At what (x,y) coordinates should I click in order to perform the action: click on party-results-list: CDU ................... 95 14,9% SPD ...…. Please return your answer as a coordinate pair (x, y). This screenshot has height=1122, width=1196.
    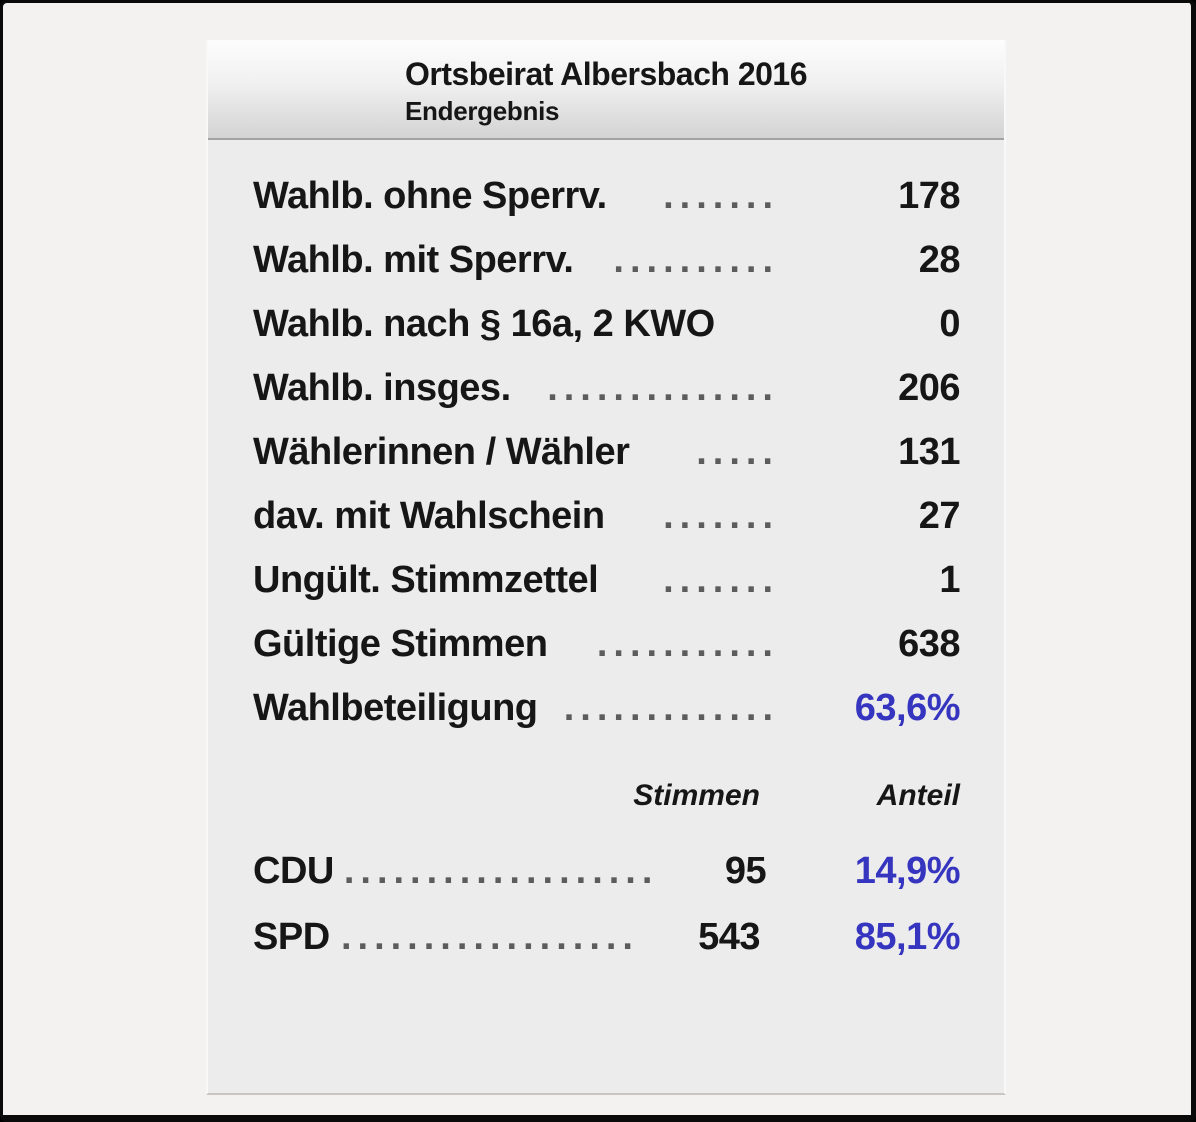
    Looking at the image, I should click on (607, 904).